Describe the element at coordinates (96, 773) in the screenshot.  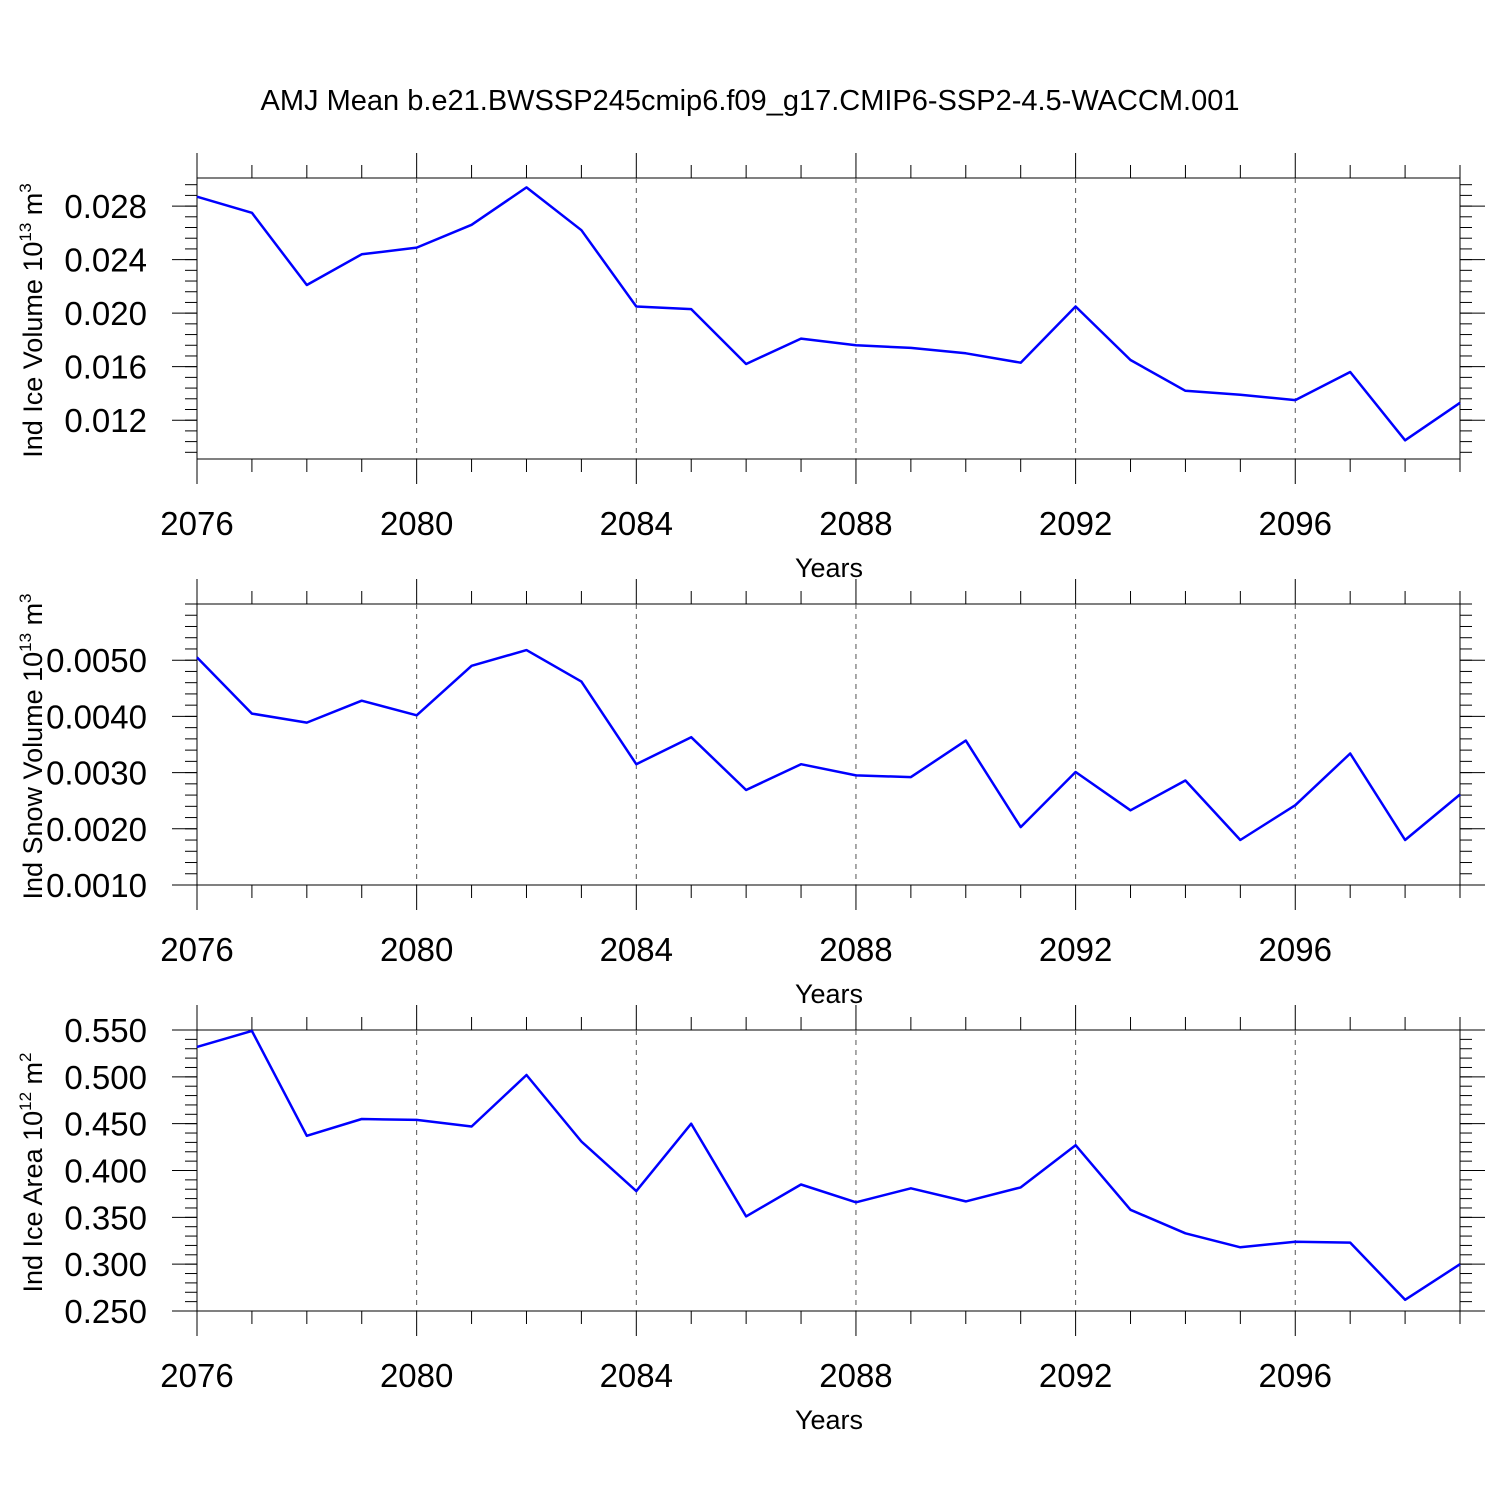
I see `y-tick-label: 0.0030` at that location.